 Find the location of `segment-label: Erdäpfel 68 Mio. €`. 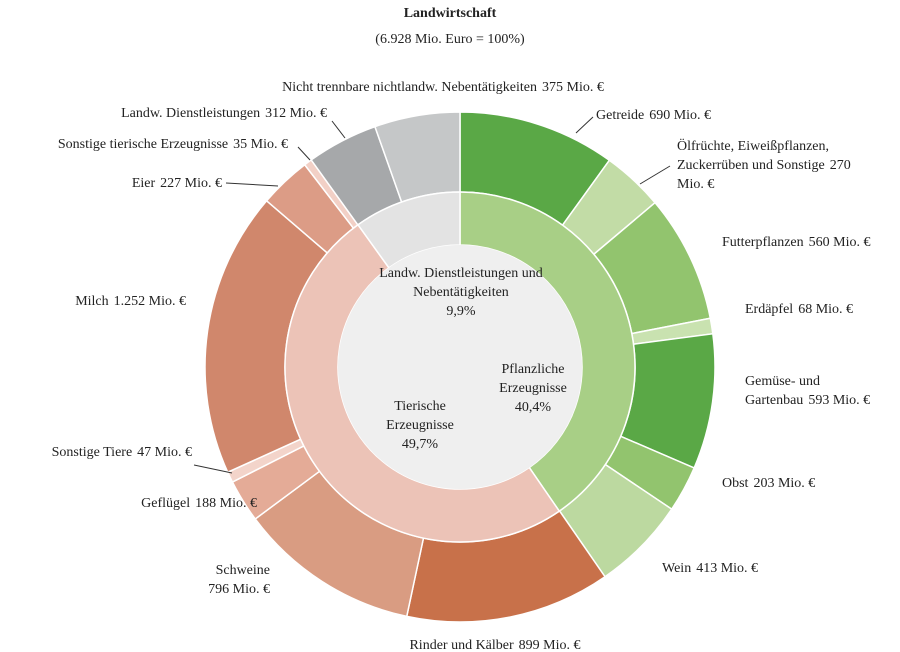

segment-label: Erdäpfel 68 Mio. € is located at coordinates (820, 309).